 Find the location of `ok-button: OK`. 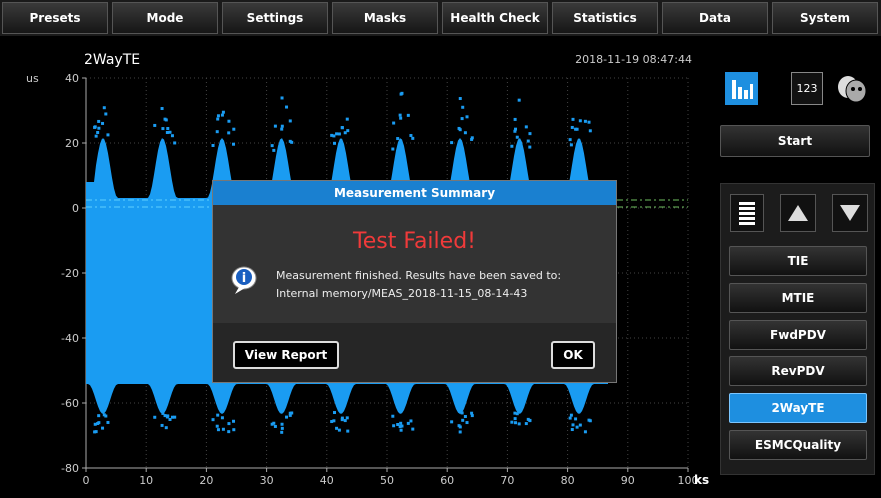

ok-button: OK is located at coordinates (573, 355).